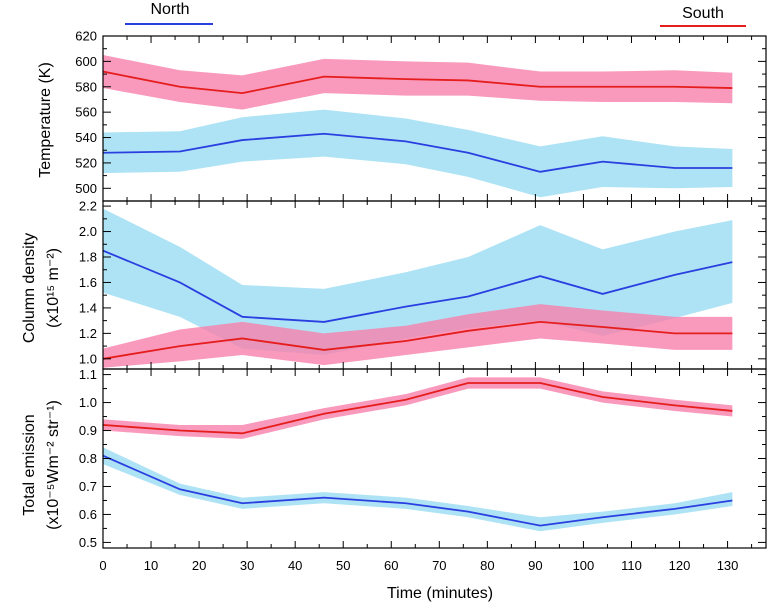  What do you see at coordinates (88, 374) in the screenshot?
I see `total-emission-ytick-label: 1.1` at bounding box center [88, 374].